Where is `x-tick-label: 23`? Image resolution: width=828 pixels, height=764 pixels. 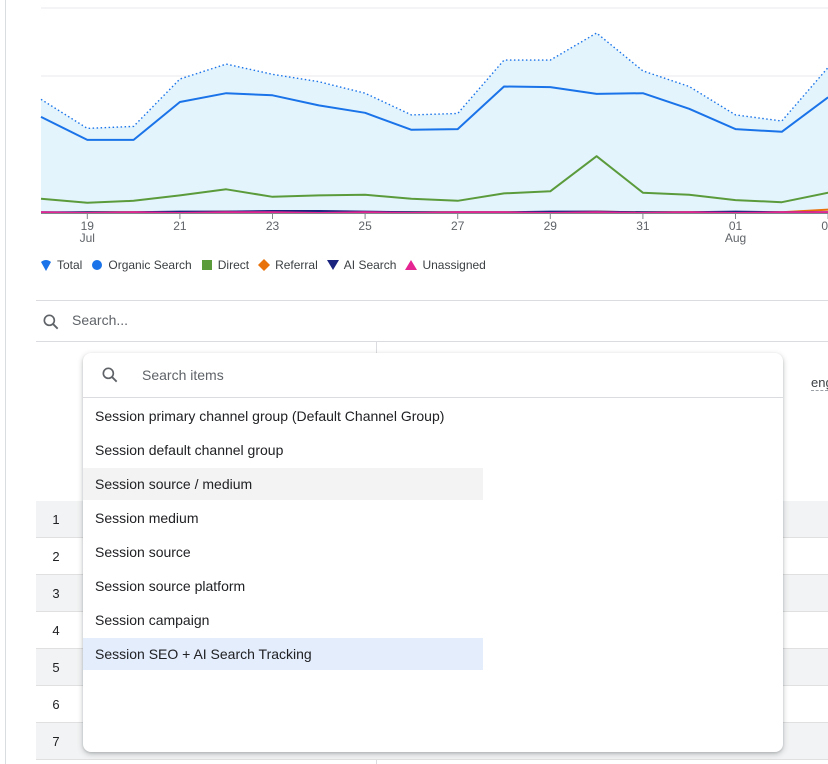 x-tick-label: 23 is located at coordinates (273, 226).